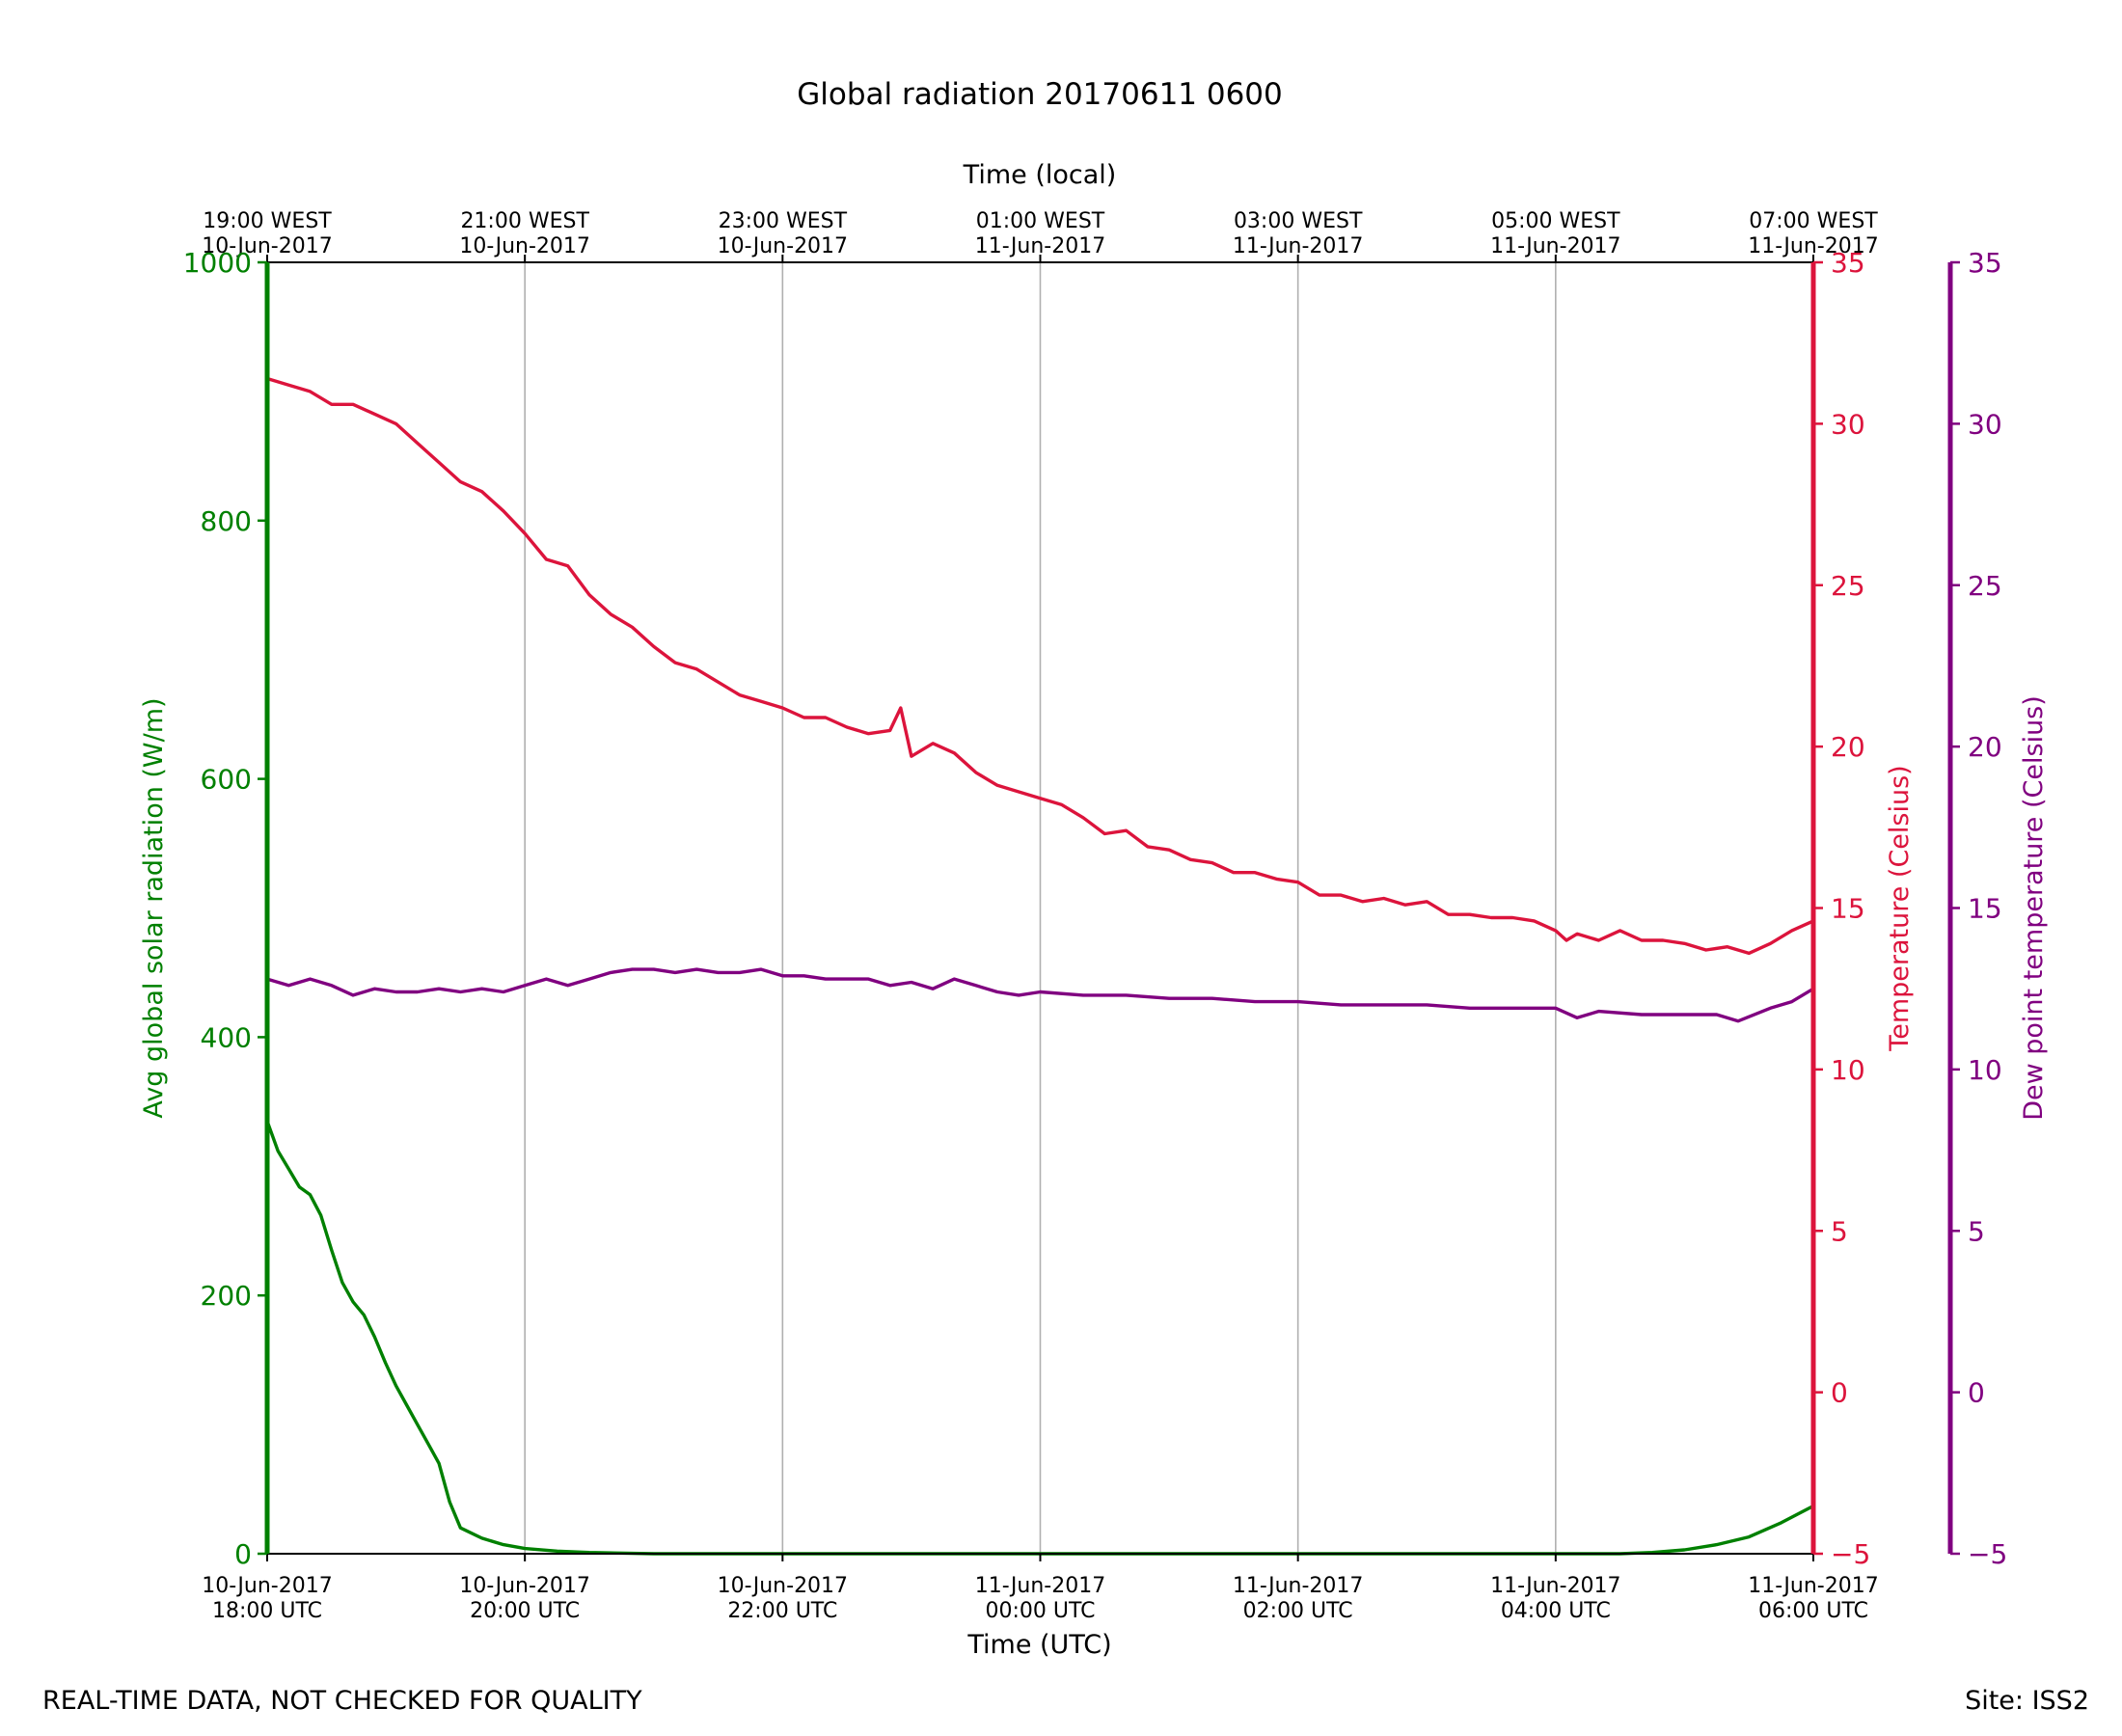  Describe the element at coordinates (1040, 1586) in the screenshot. I see `x-tick-label-bottom-date-3: 11-Jun-2017` at that location.